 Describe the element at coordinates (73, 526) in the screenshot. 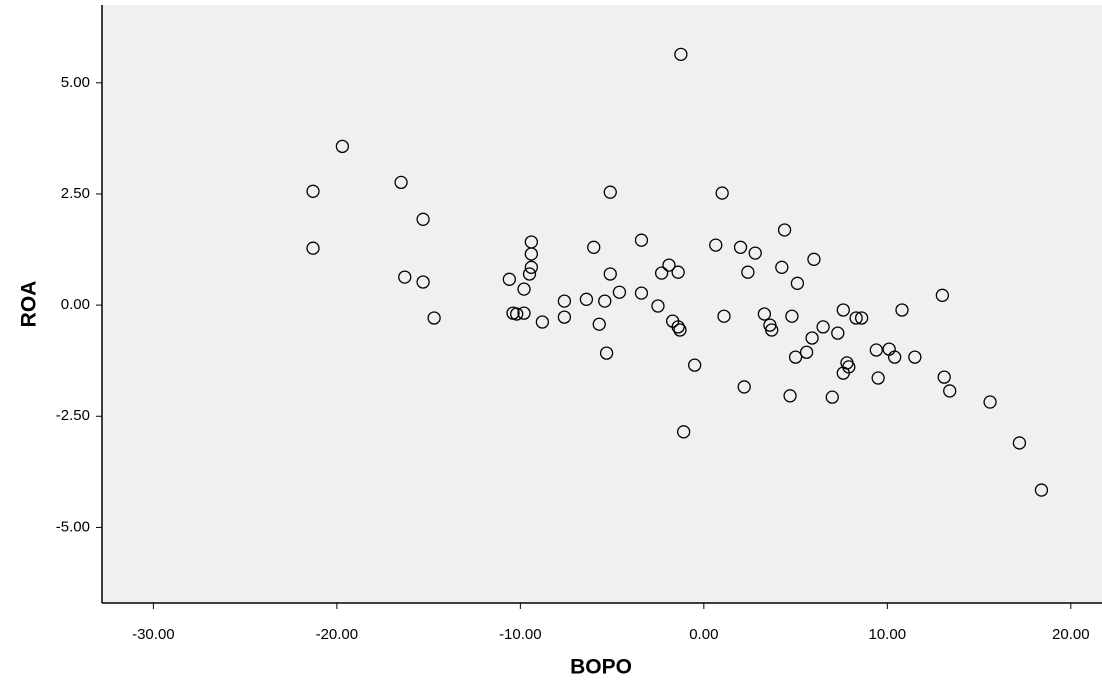

I see `y-tick-label: -5.00` at that location.